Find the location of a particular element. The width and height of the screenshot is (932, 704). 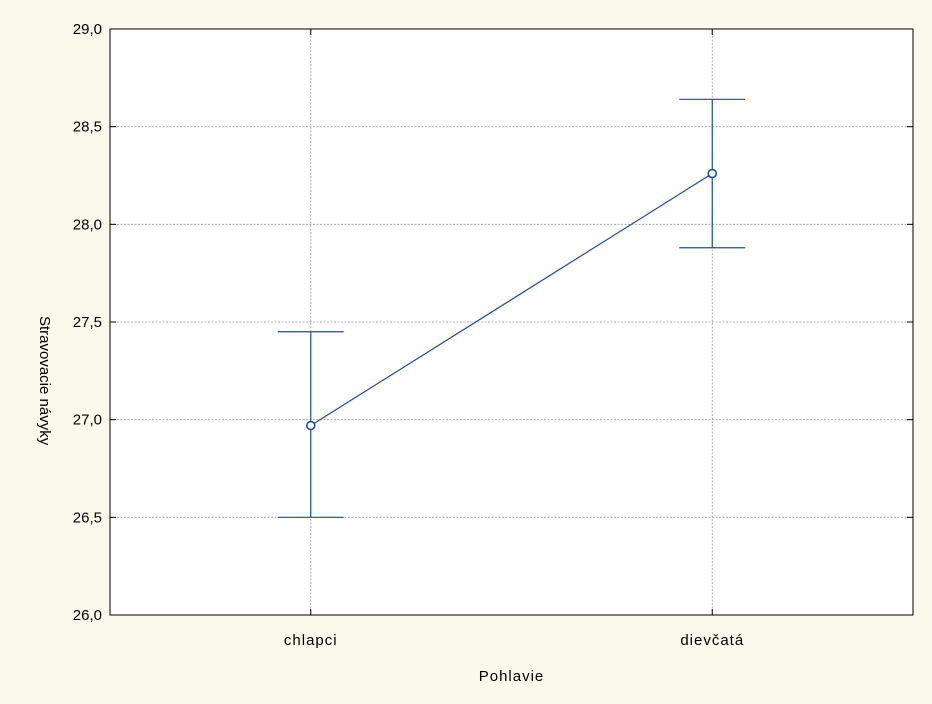

x-axis-title: Pohlavie is located at coordinates (512, 676).